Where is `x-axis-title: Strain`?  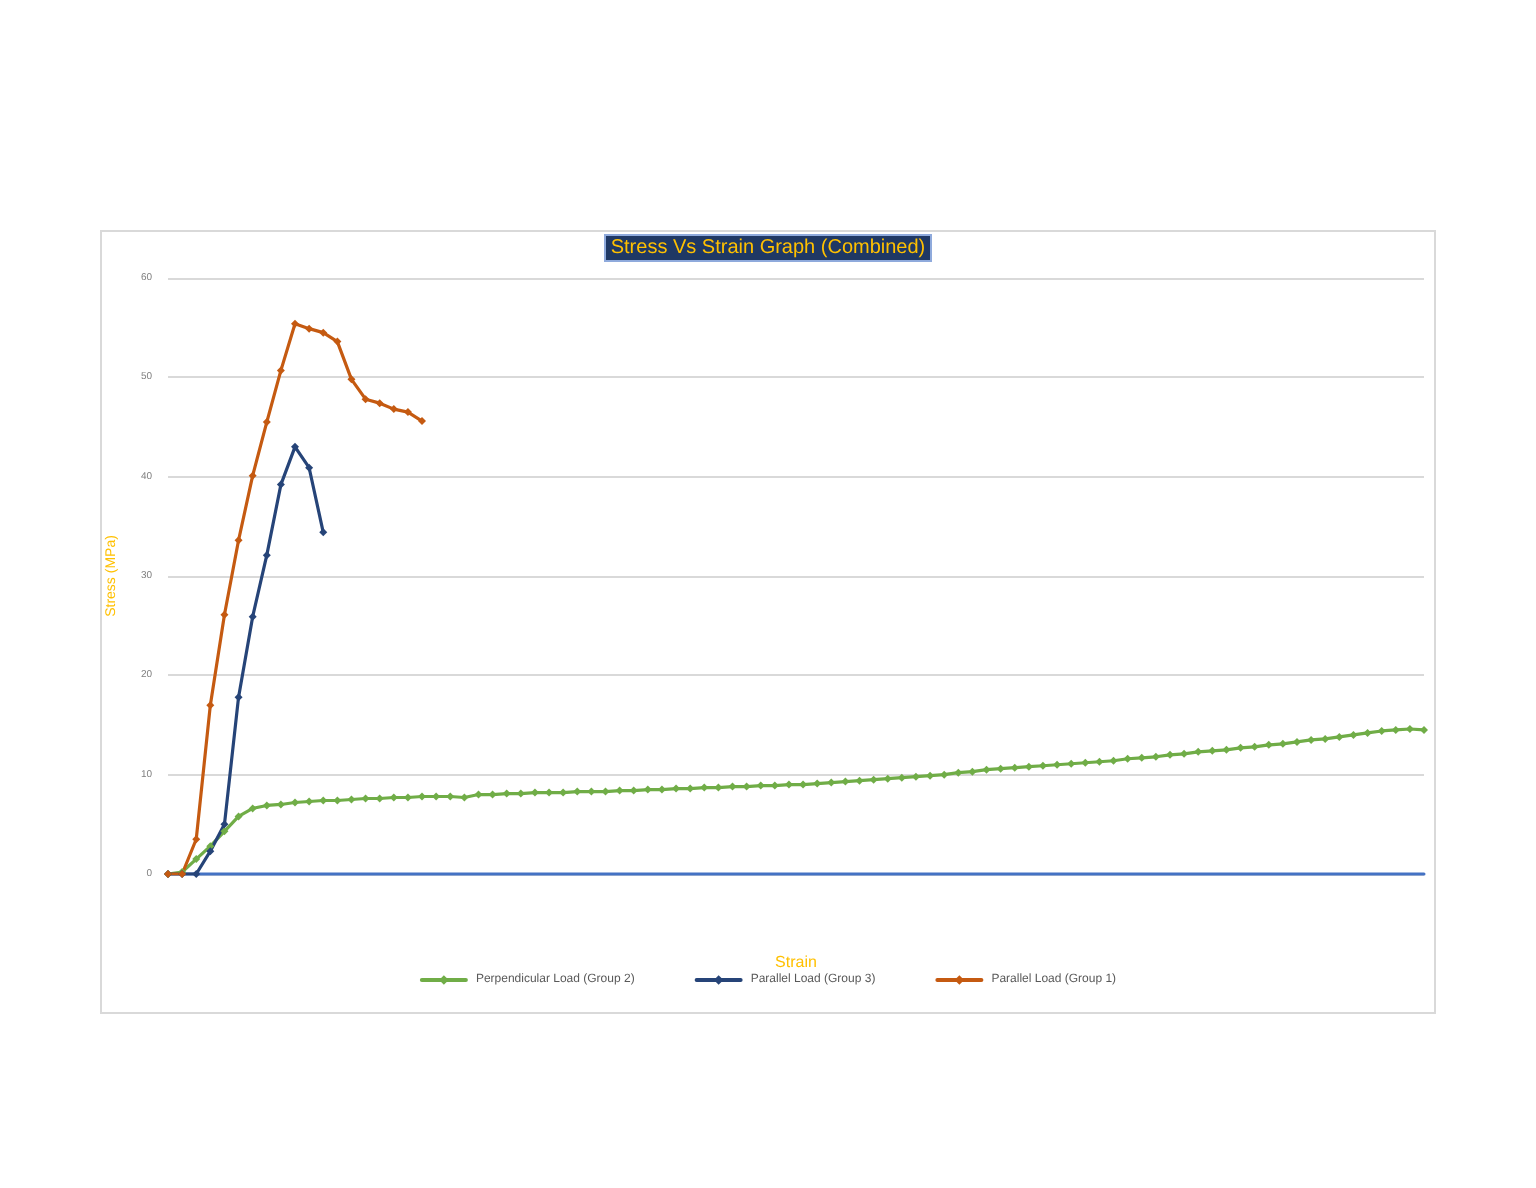 x-axis-title: Strain is located at coordinates (796, 962).